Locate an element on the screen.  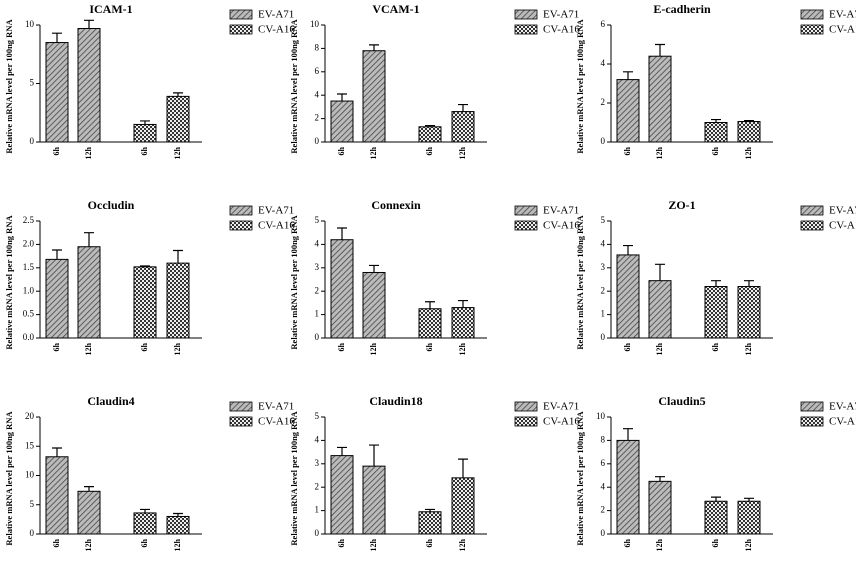
chart-title: ZO-1 is located at coordinates (681, 205).